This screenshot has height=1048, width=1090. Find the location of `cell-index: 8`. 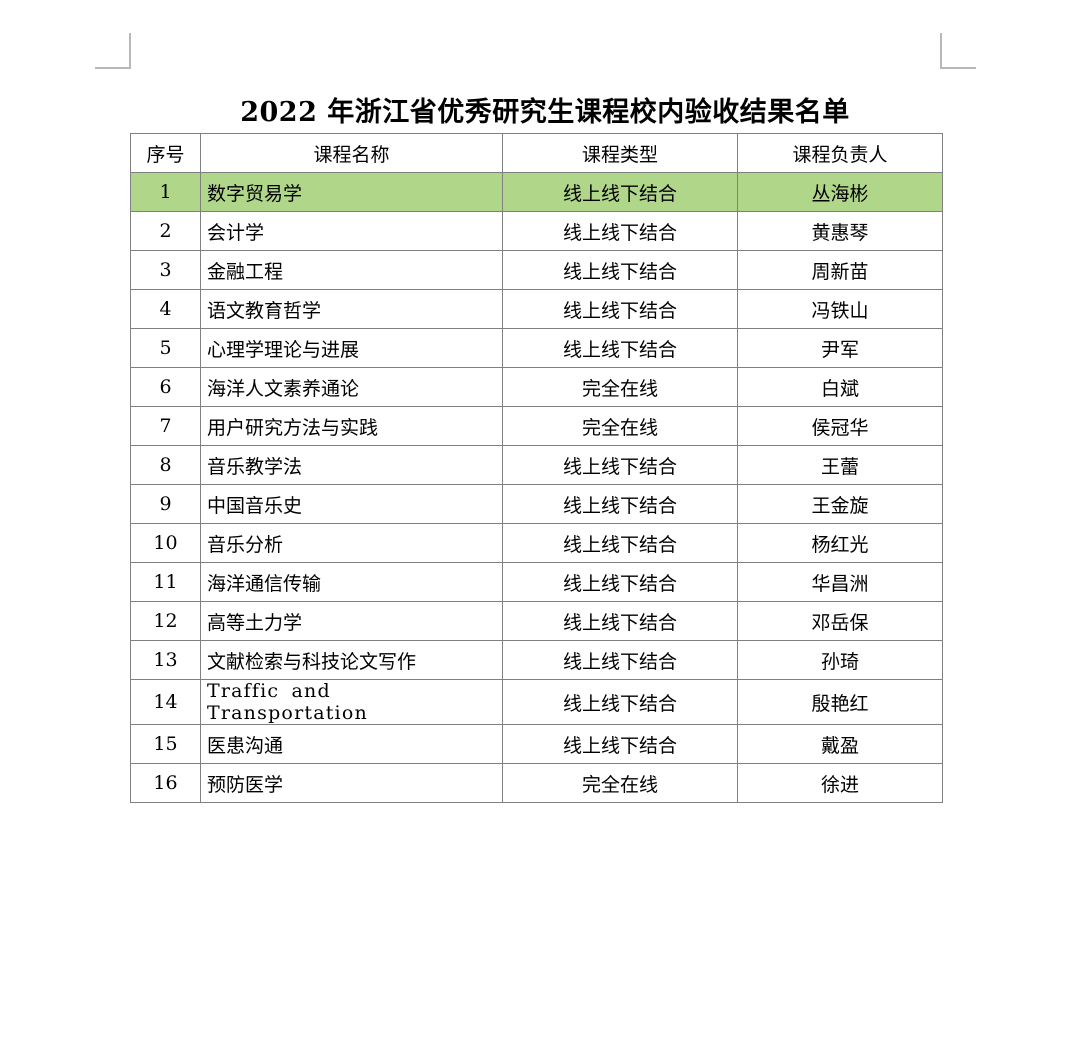

cell-index: 8 is located at coordinates (165, 465).